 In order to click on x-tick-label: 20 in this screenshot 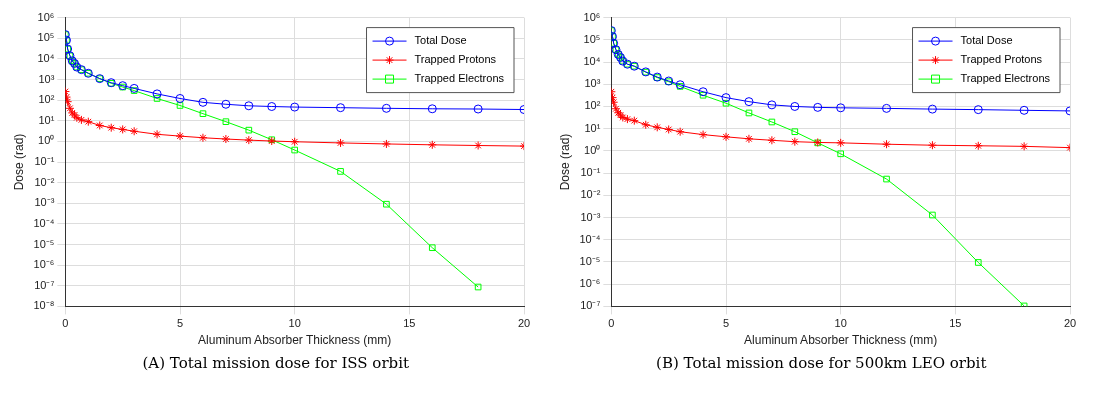, I will do `click(1069, 323)`.